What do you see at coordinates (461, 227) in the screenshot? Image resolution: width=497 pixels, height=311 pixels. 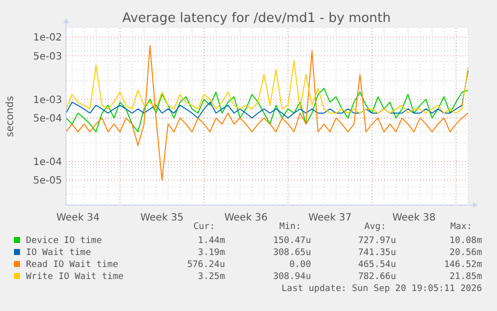 I see `text: Max:` at bounding box center [461, 227].